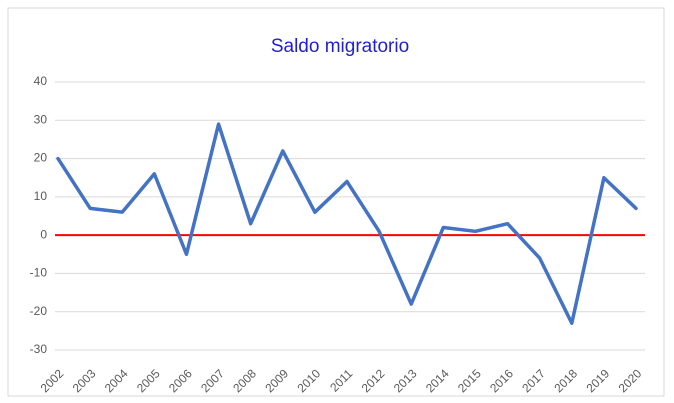 The height and width of the screenshot is (403, 674). Describe the element at coordinates (43, 234) in the screenshot. I see `y-tick-label: 0` at that location.